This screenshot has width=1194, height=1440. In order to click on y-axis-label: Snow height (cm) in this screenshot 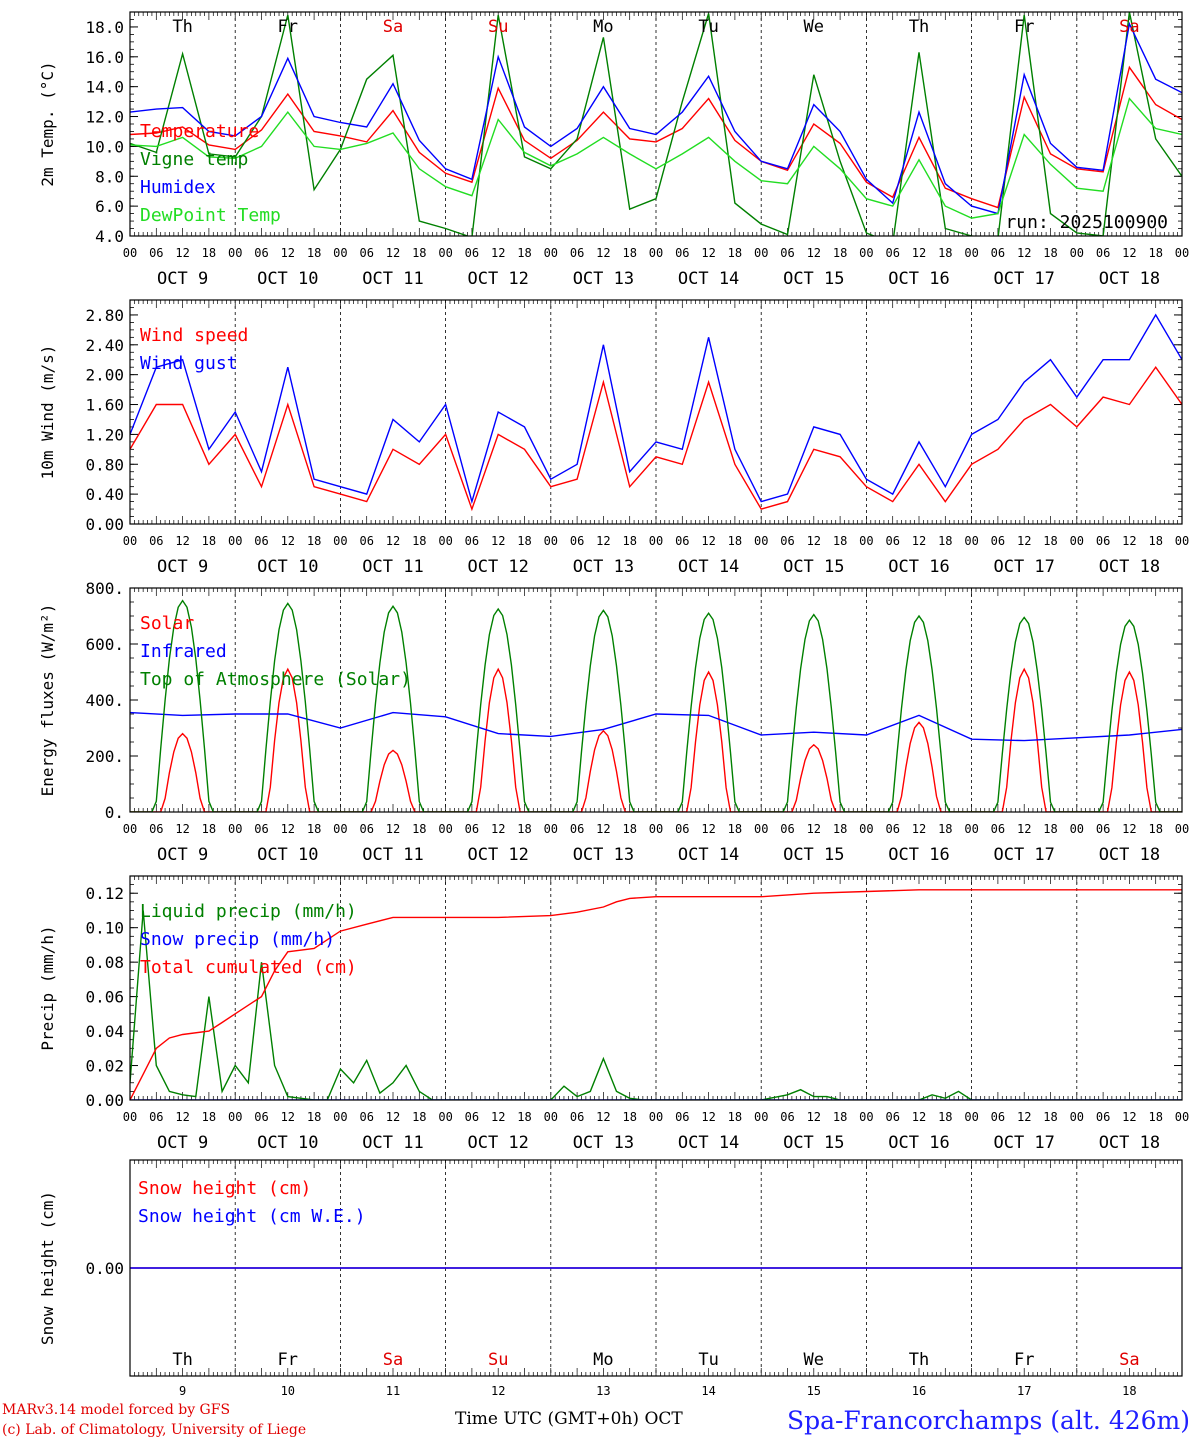, I will do `click(47, 1268)`.